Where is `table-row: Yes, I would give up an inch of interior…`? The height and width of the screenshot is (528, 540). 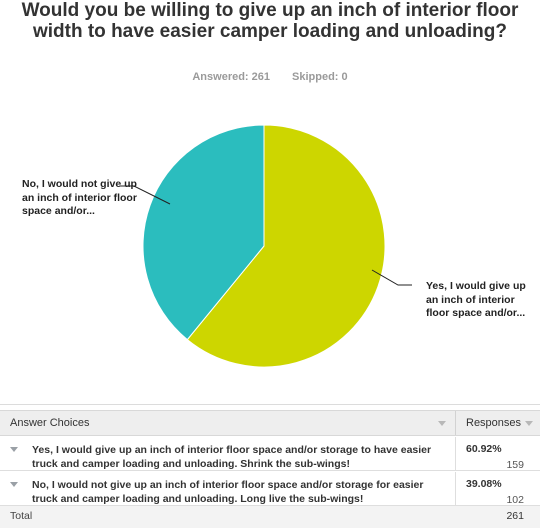 table-row: Yes, I would give up an inch of interior… is located at coordinates (270, 454).